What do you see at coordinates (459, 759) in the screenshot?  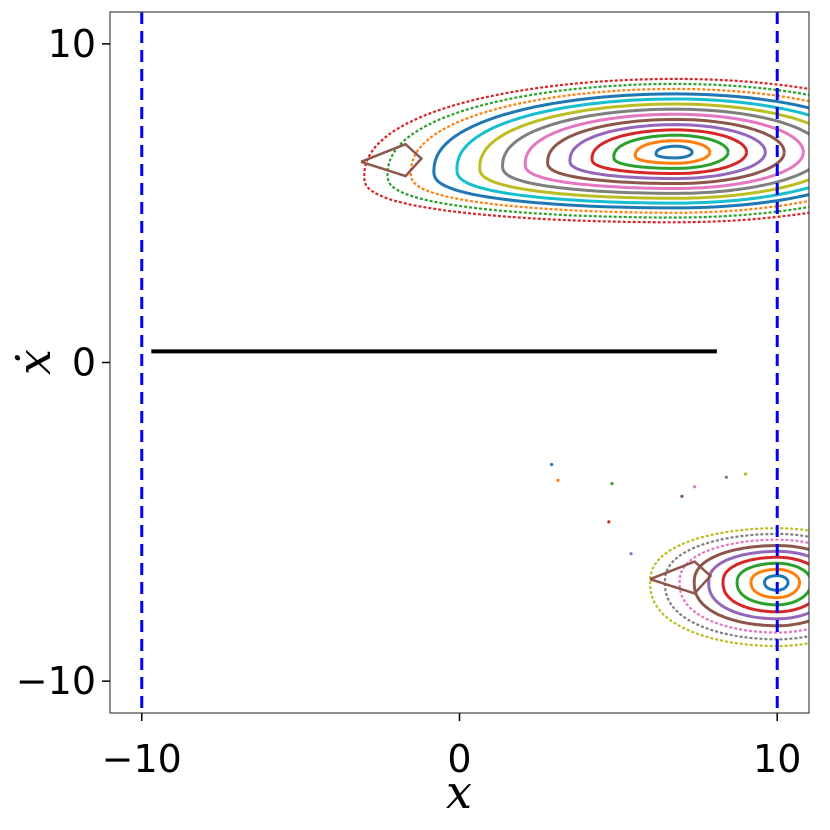 I see `x-tick-label-2: 0` at bounding box center [459, 759].